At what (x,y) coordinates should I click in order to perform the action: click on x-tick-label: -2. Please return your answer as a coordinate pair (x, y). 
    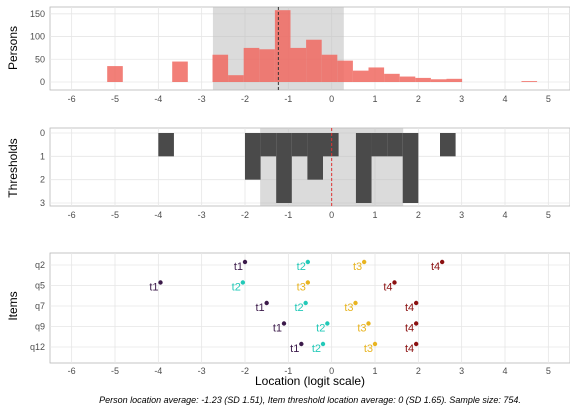
    Looking at the image, I should click on (245, 371).